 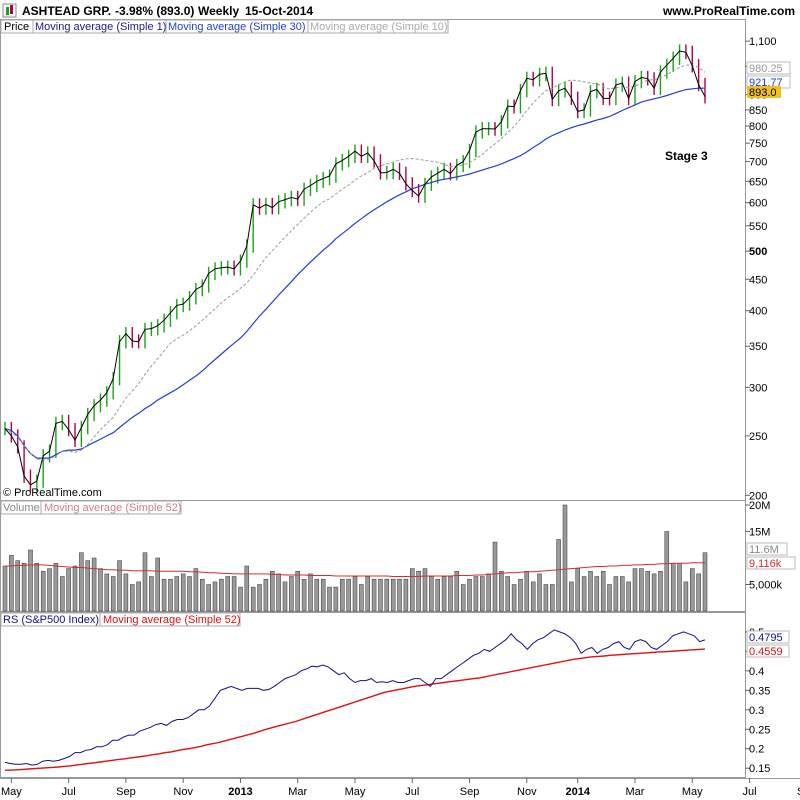 What do you see at coordinates (635, 792) in the screenshot?
I see `time-tick-label: Mar` at bounding box center [635, 792].